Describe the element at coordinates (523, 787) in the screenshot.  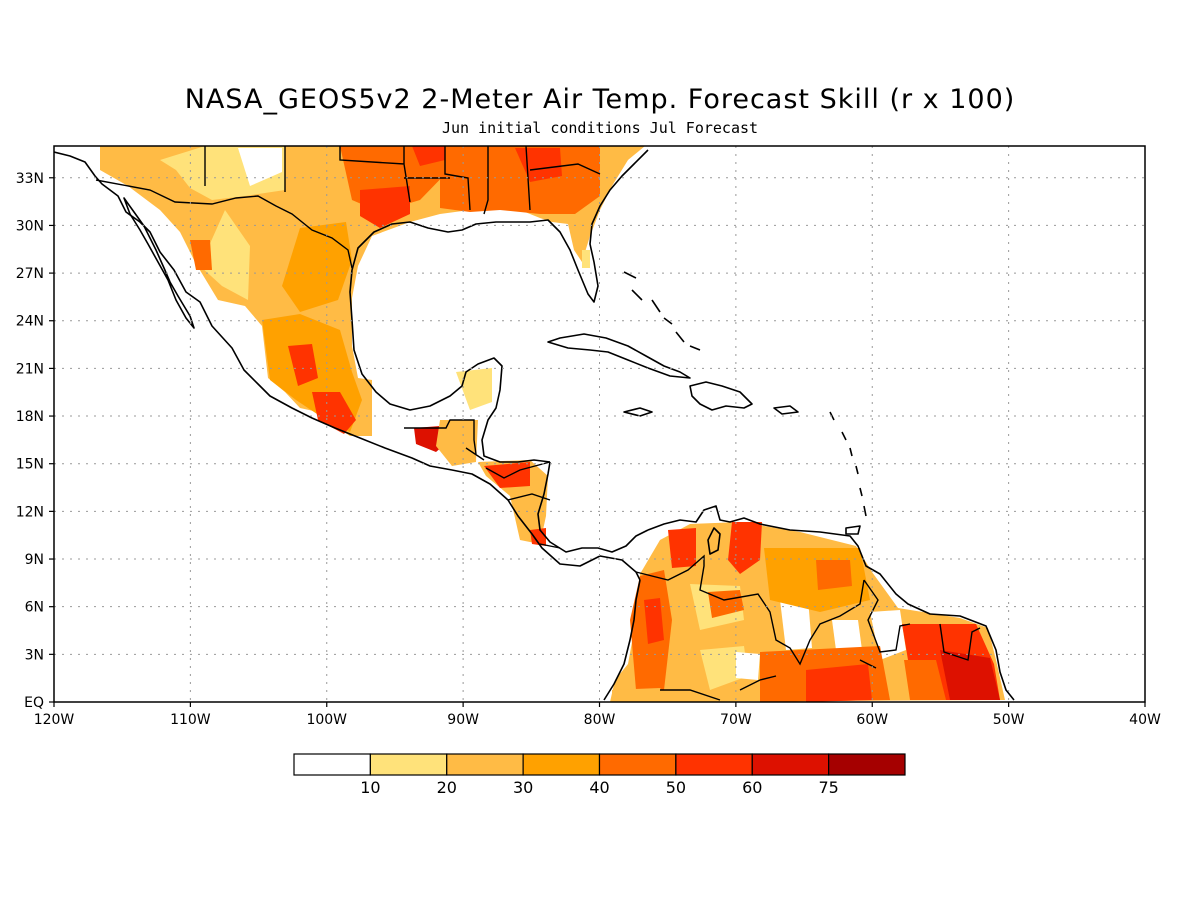
I see `colorbar-label: 30` at that location.